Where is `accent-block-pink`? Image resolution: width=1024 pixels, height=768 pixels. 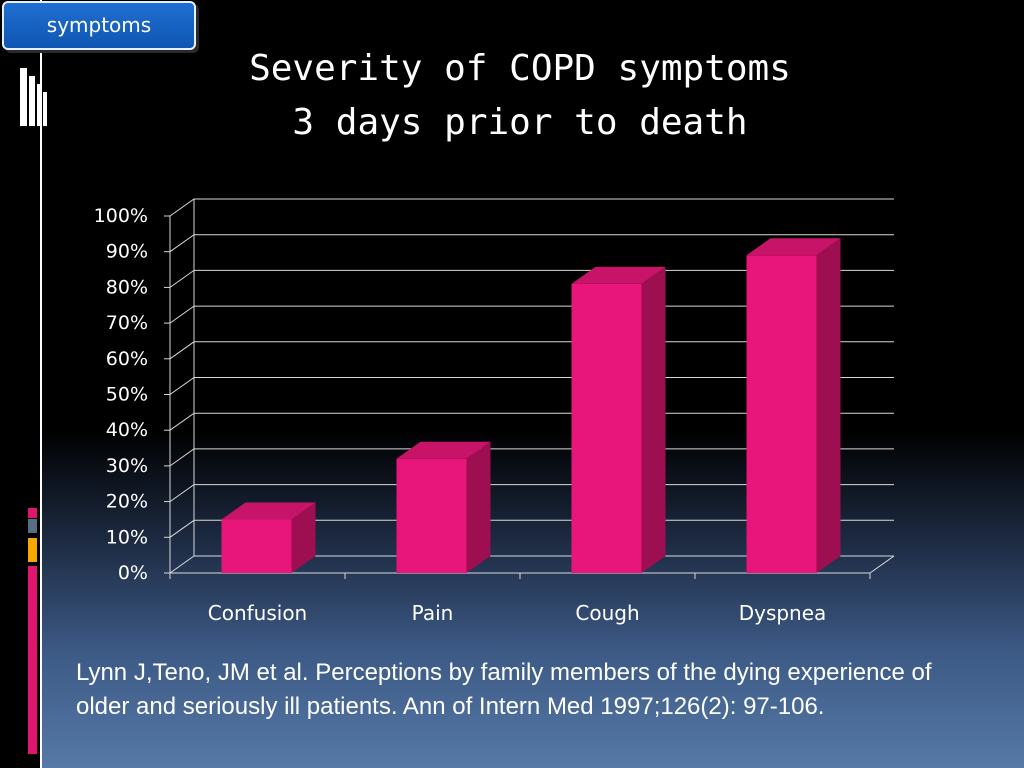 accent-block-pink is located at coordinates (32, 513).